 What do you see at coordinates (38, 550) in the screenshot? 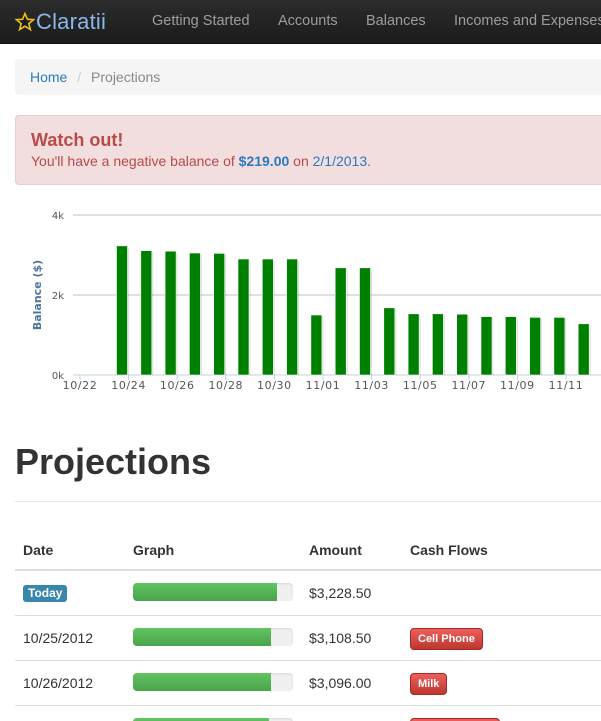
I see `header-date: Date` at bounding box center [38, 550].